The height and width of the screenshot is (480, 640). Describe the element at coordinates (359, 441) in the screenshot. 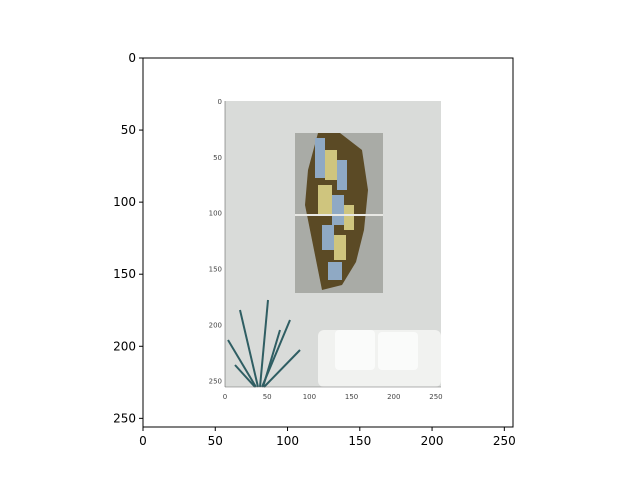

I see `x-tick-label: 150` at that location.